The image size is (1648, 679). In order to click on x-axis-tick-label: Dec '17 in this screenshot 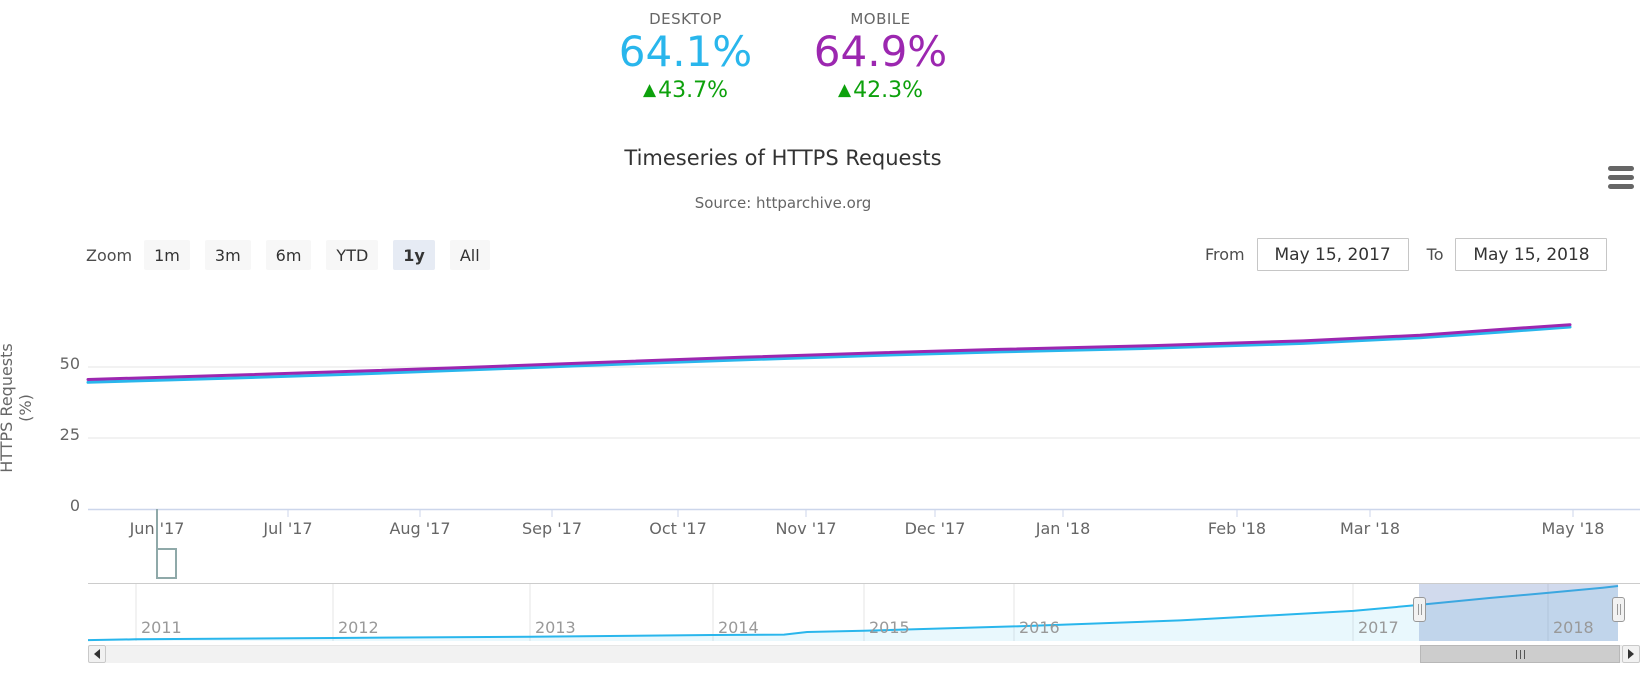, I will do `click(935, 528)`.